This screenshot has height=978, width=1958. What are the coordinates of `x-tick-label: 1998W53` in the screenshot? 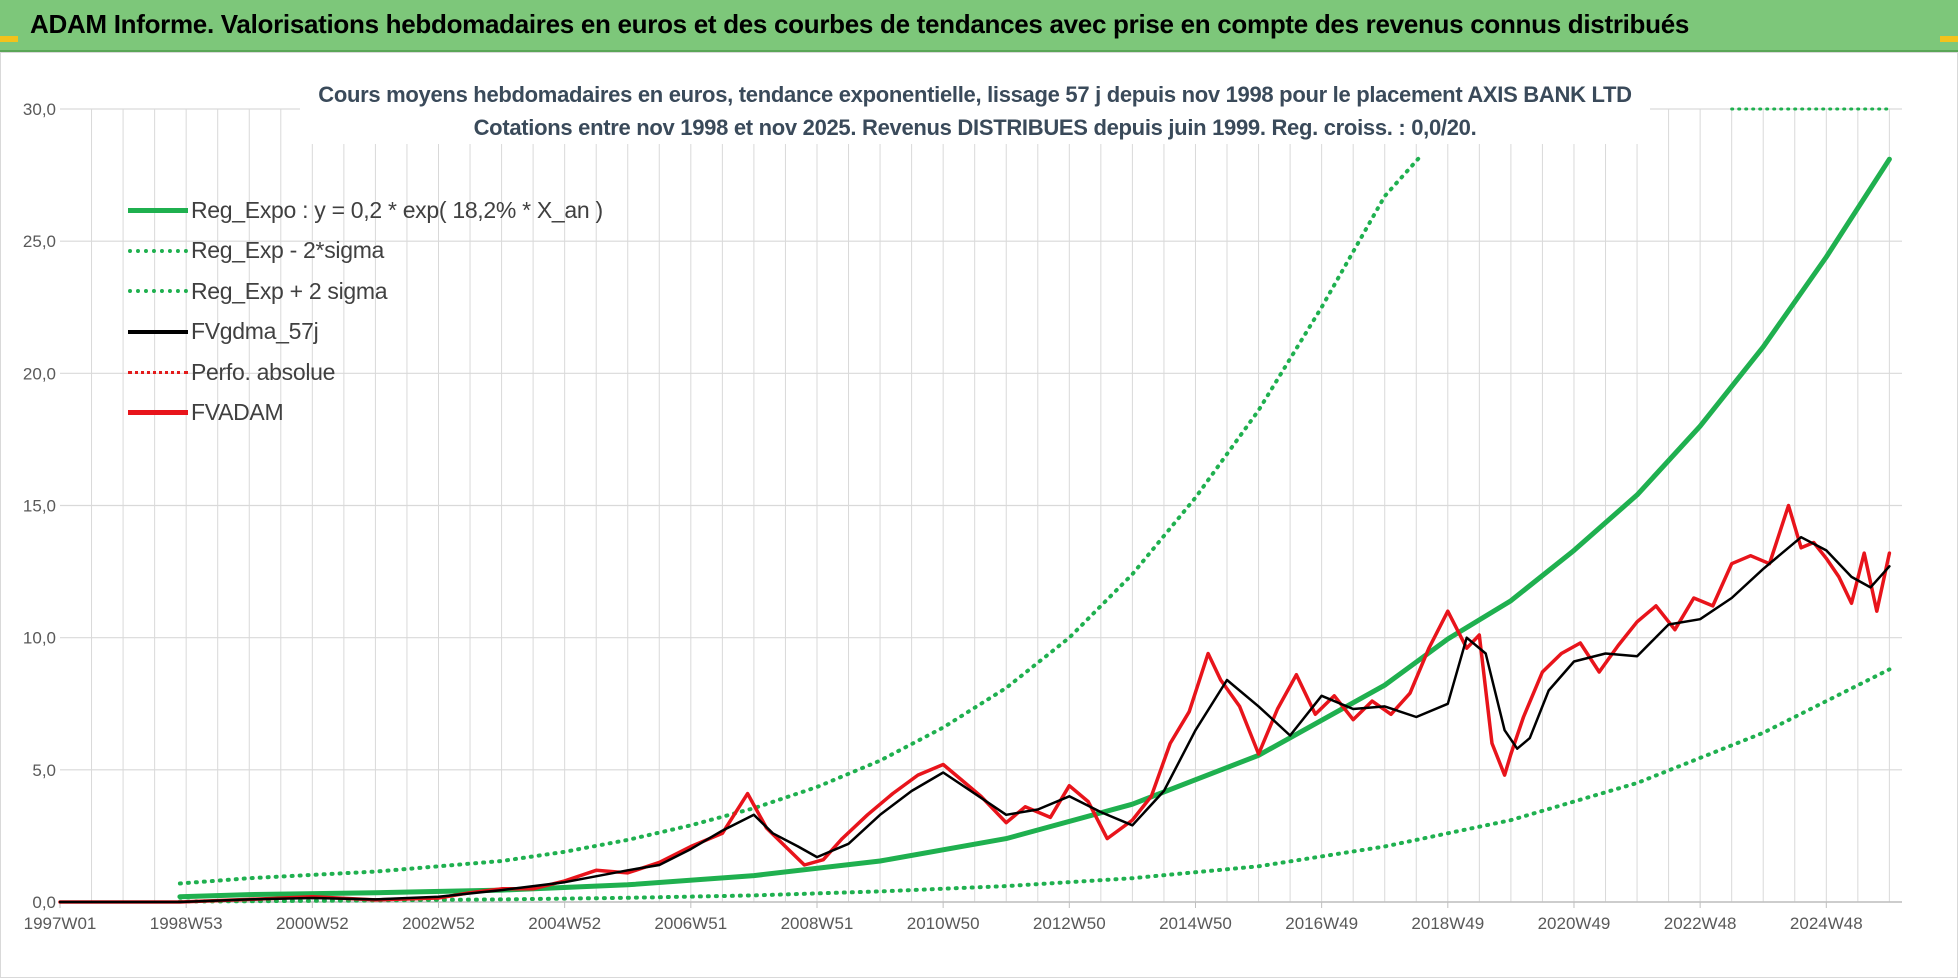 It's located at (186, 923).